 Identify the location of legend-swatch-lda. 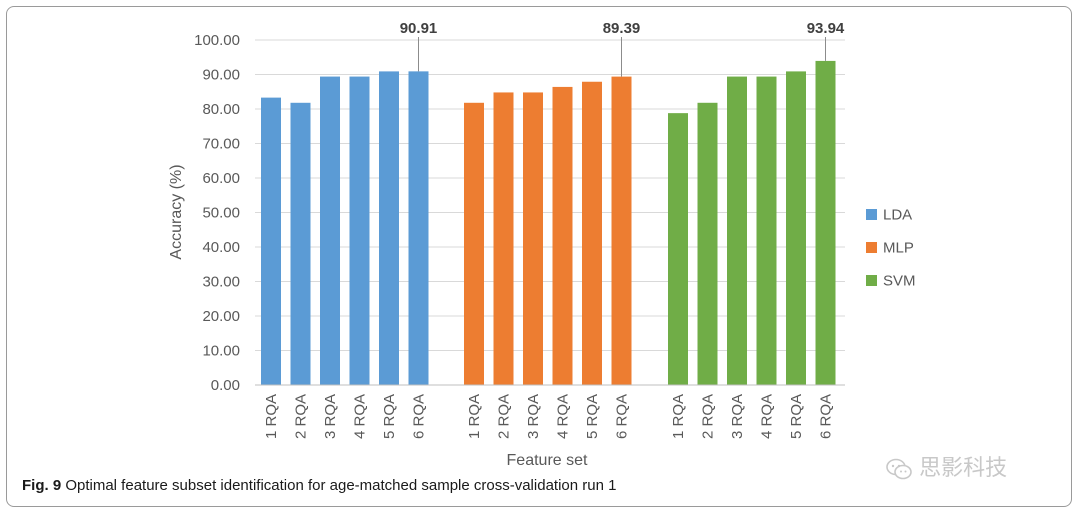
(871, 214).